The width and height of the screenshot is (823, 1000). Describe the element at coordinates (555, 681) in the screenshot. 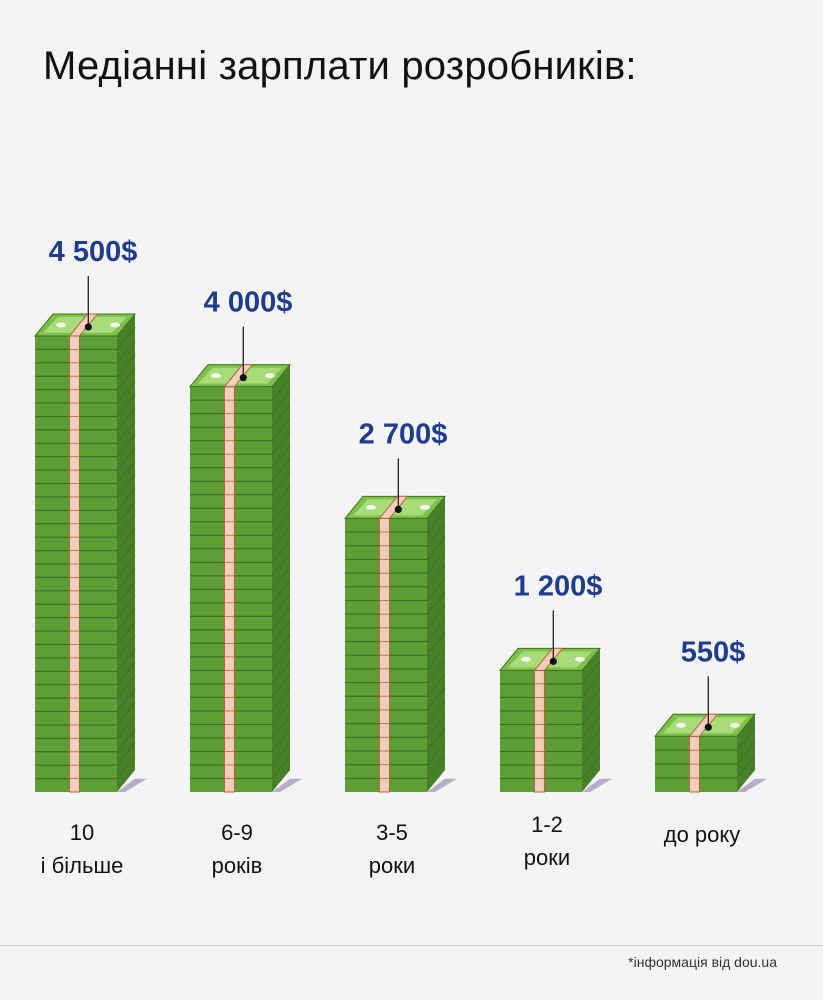

I see `bar-stack: 1 200$` at that location.